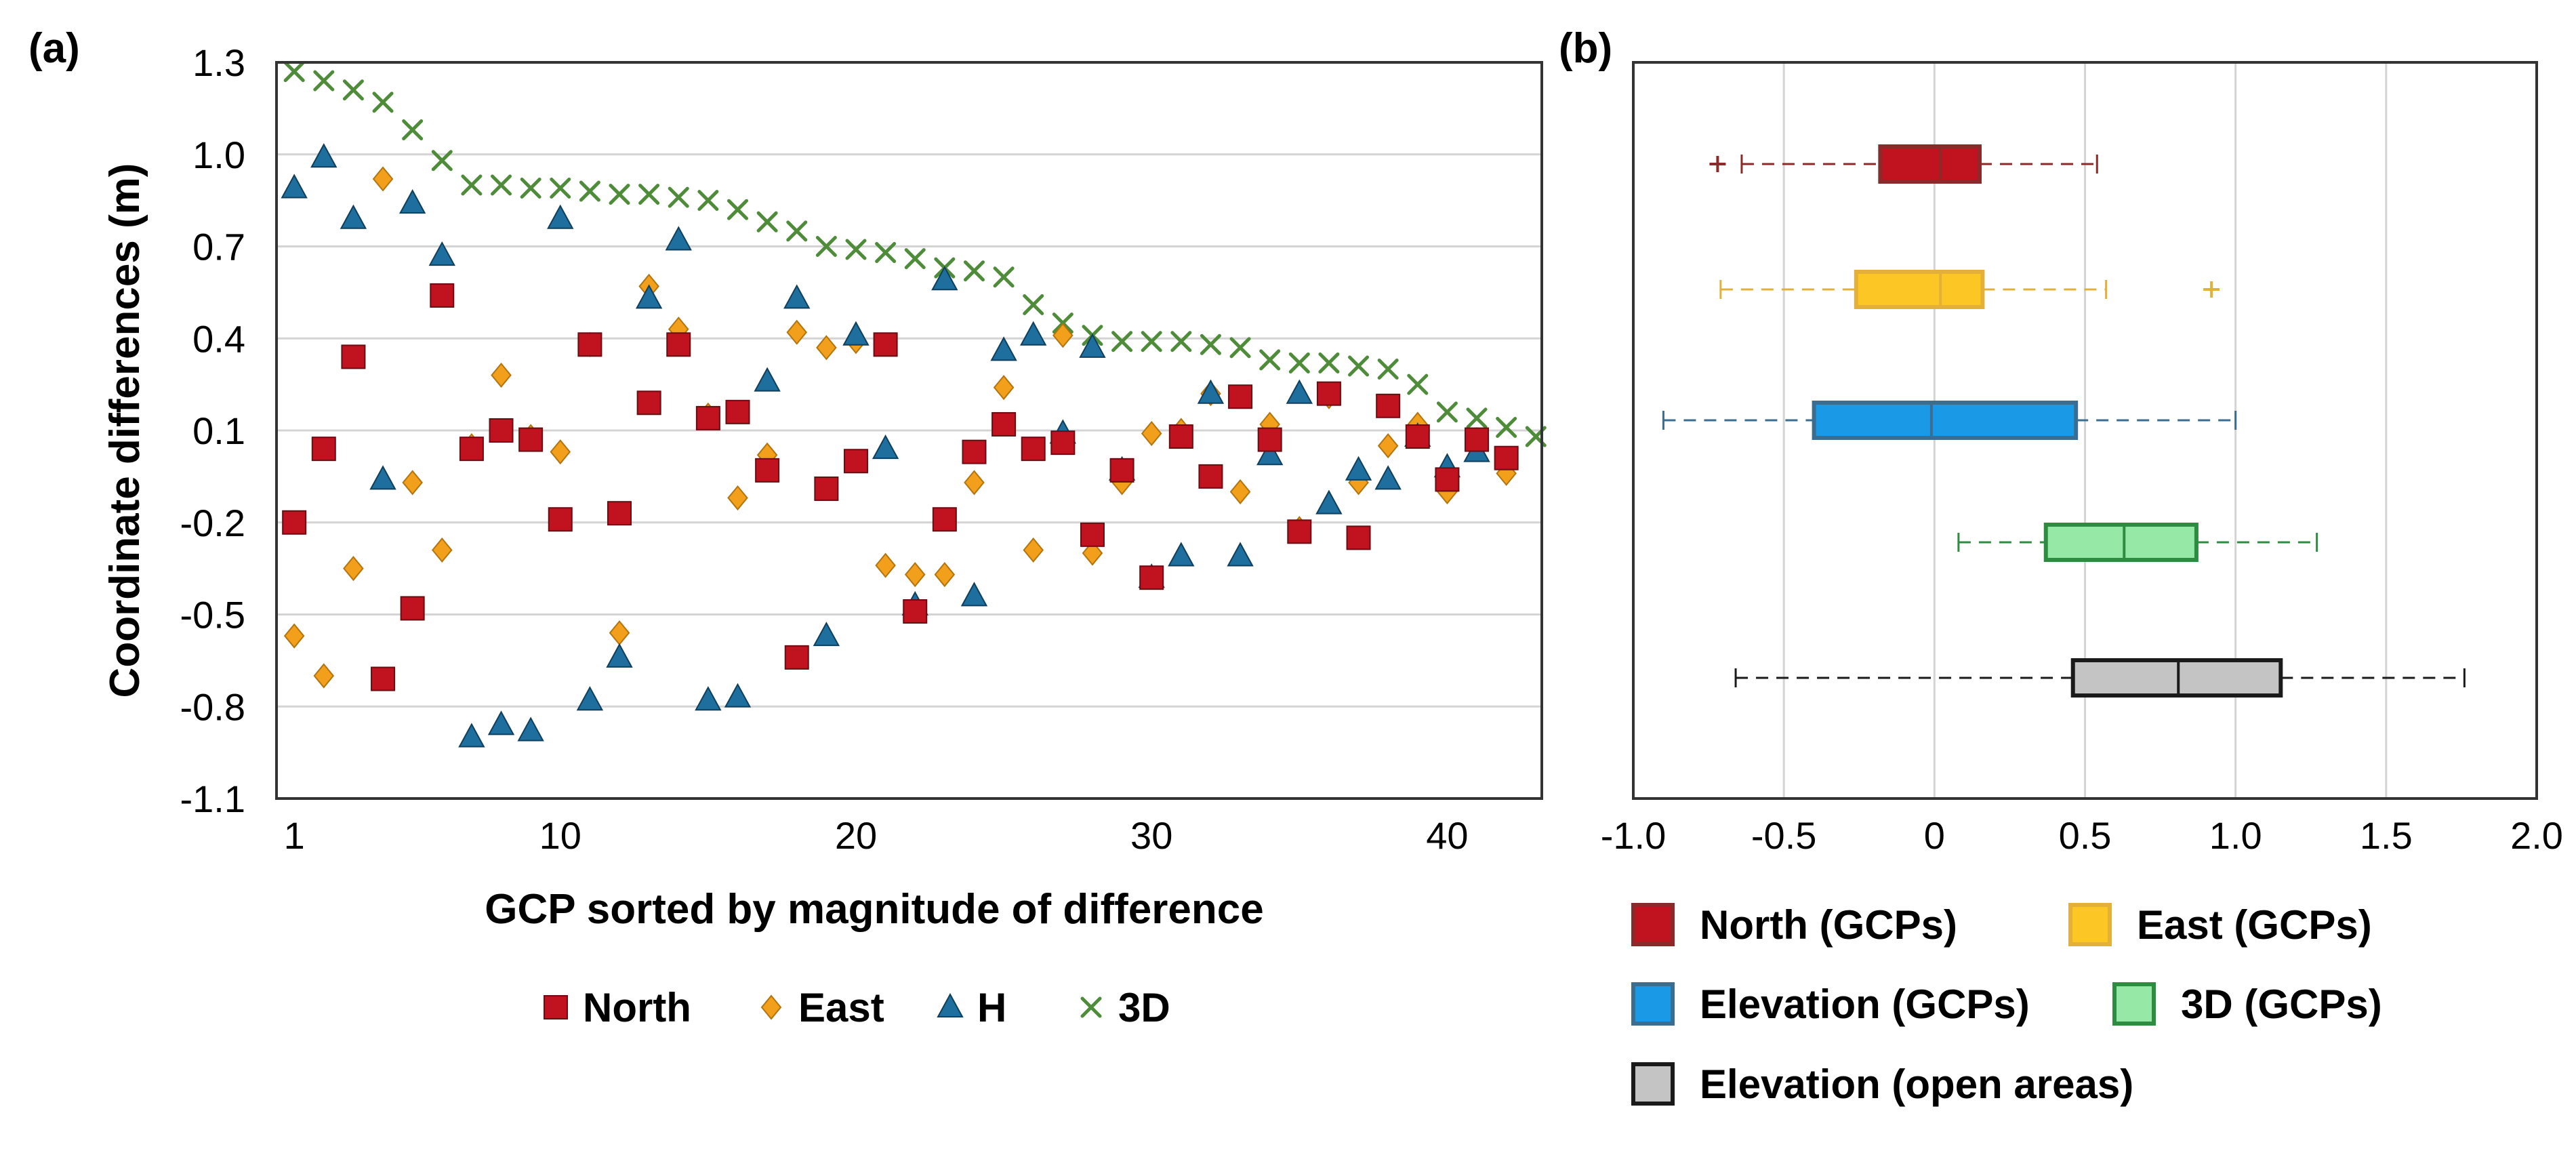 The height and width of the screenshot is (1151, 2576). What do you see at coordinates (771, 1007) in the screenshot?
I see `legend-marker-east` at bounding box center [771, 1007].